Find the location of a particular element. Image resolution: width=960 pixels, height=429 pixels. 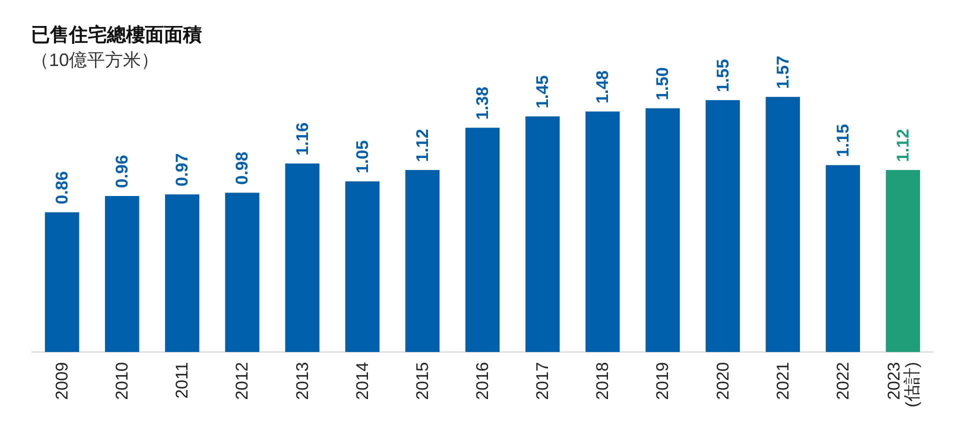

data-label: 1.38 is located at coordinates (482, 103).